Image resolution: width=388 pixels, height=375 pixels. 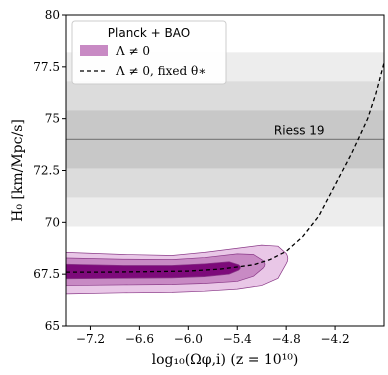 I want to click on x-axis: −7.2 −6.6 −6.0 −5.4 −4.8 −4.2, so click(x=213, y=336).